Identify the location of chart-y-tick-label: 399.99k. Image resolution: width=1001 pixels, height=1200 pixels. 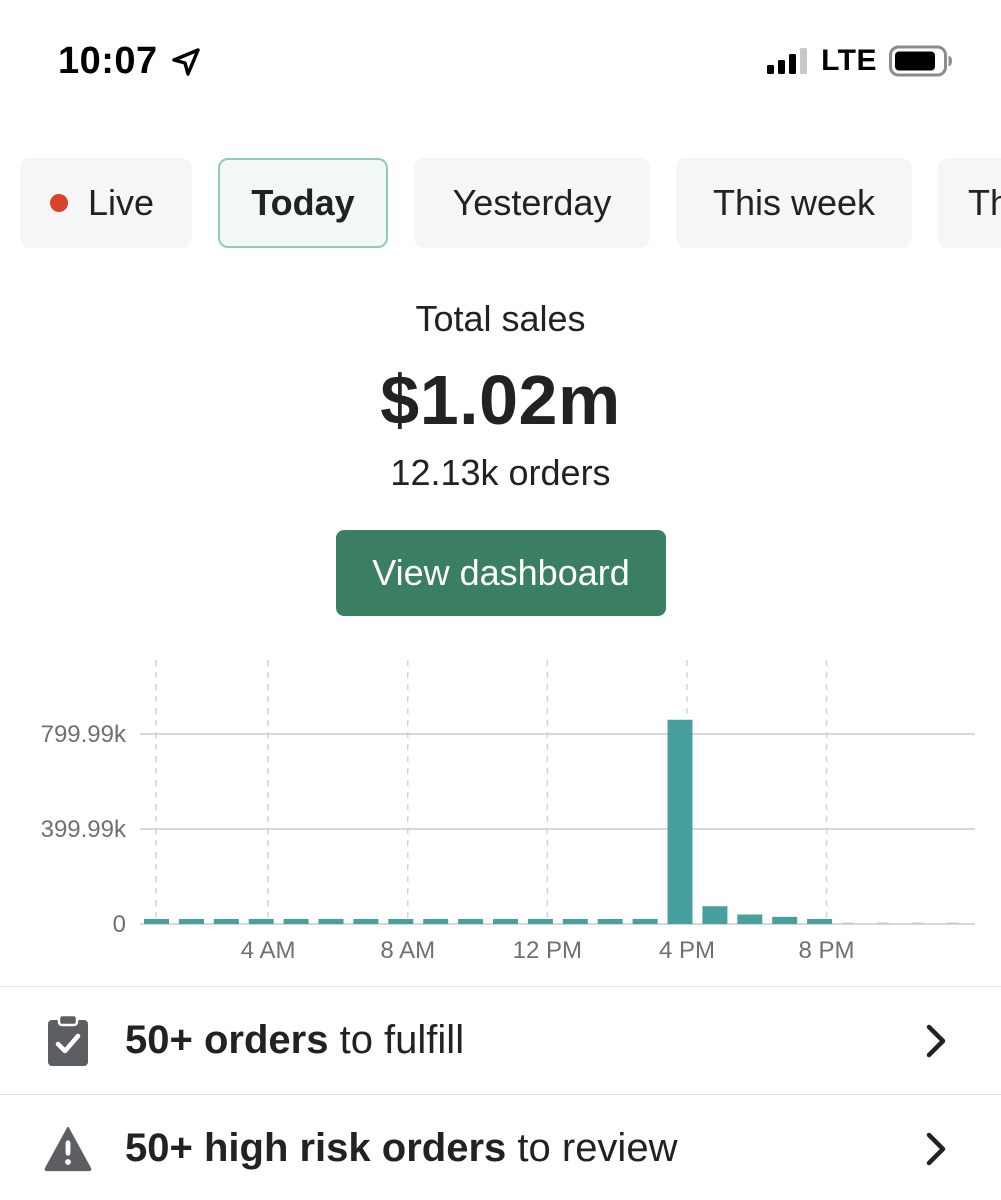
(84, 829).